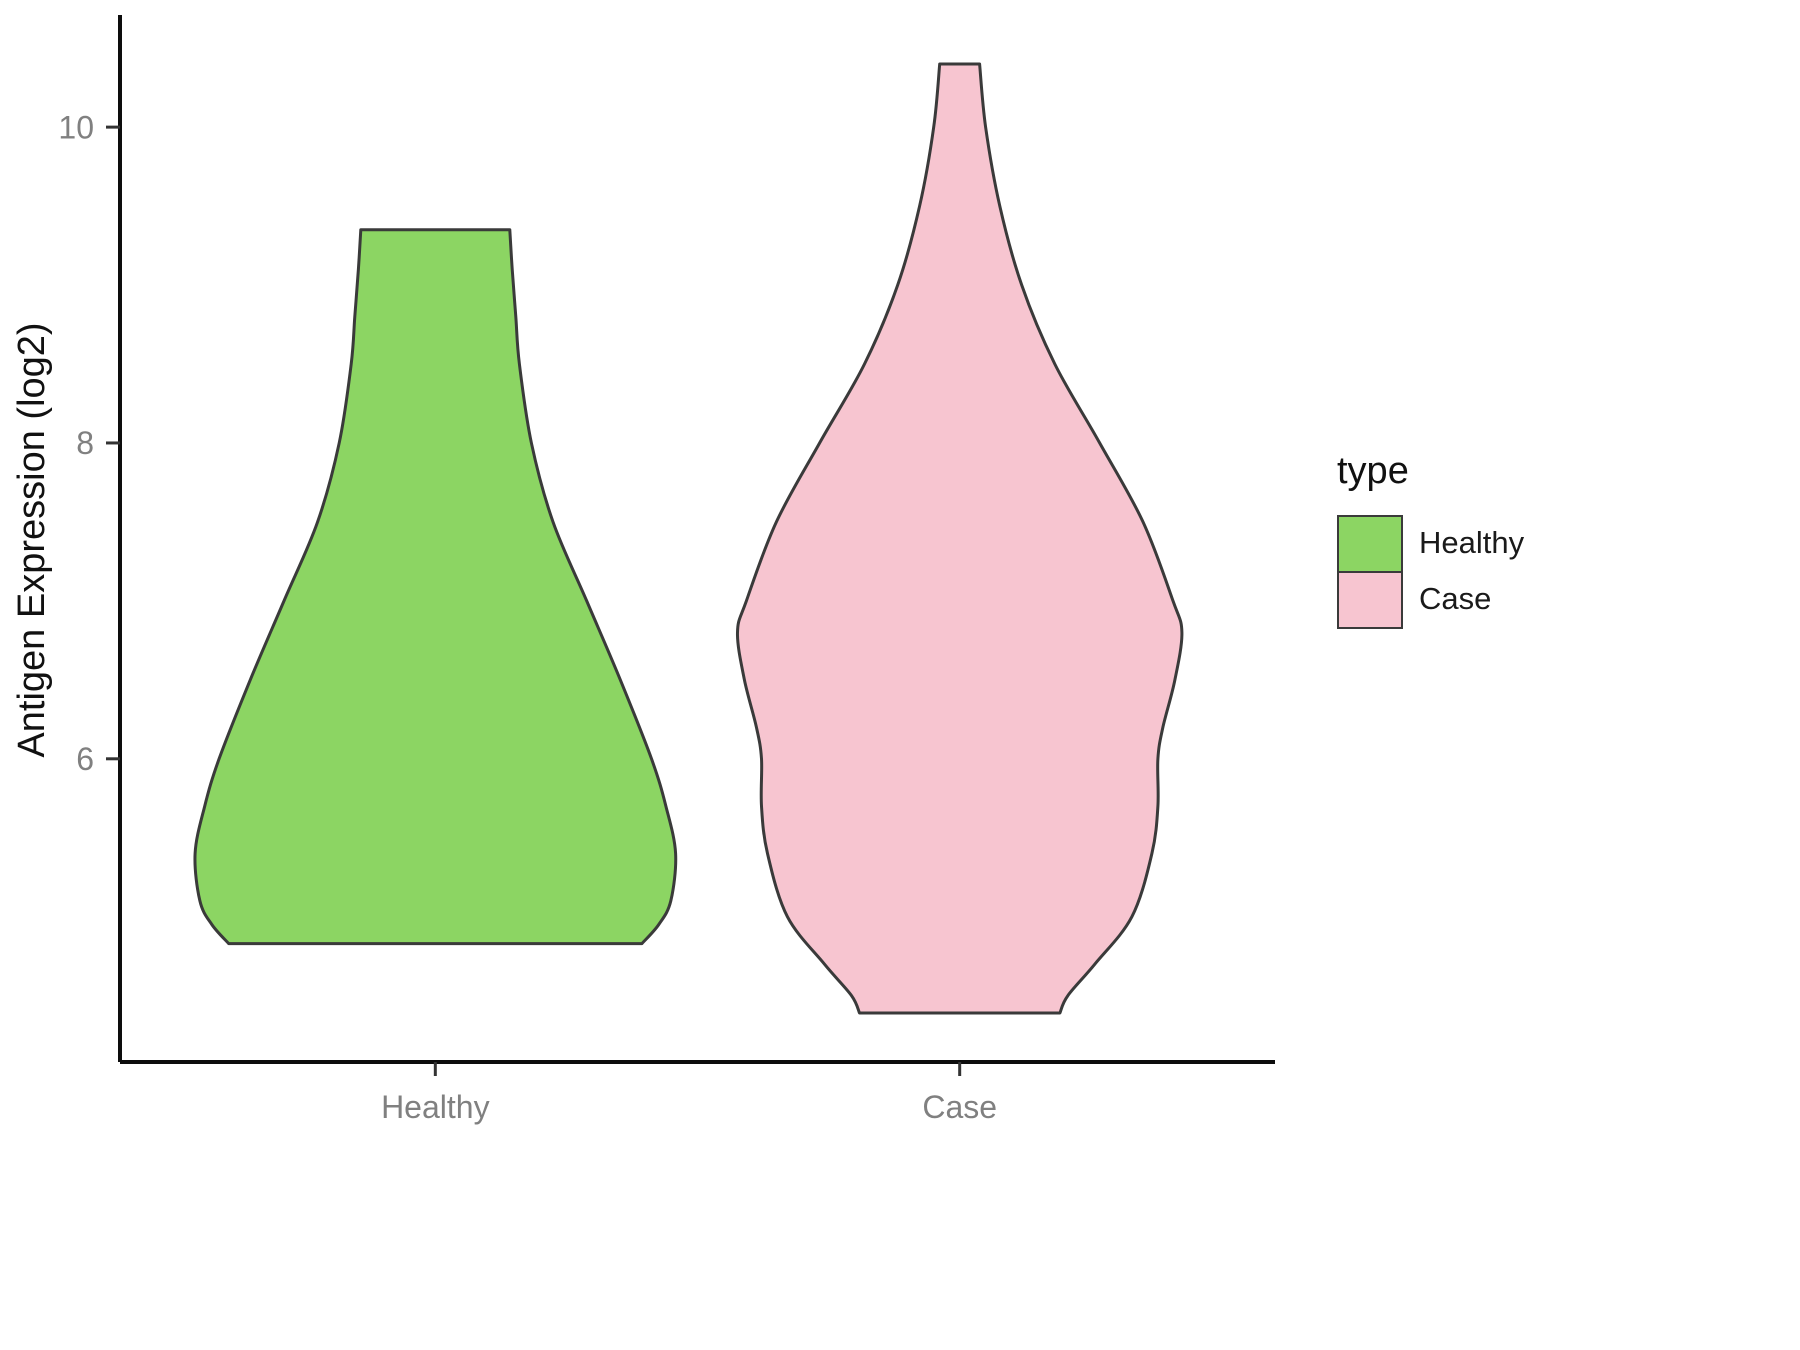  I want to click on legend-entry-case: Case, so click(1430, 600).